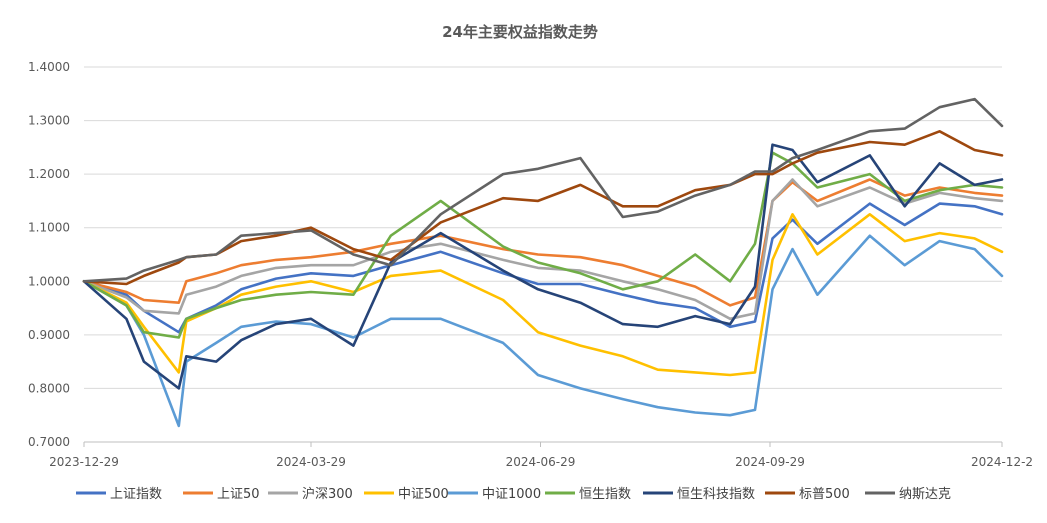 This screenshot has height=523, width=1047. I want to click on legend-item: 标普500, so click(807, 494).